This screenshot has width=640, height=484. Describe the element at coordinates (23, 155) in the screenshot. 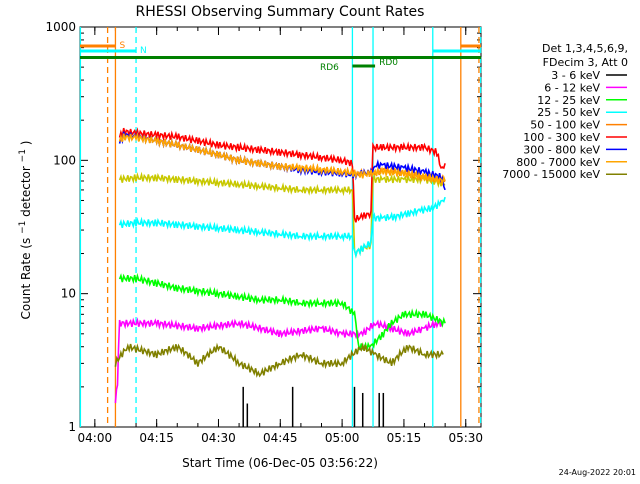

I see `y-axis-label-exp2: −1` at that location.